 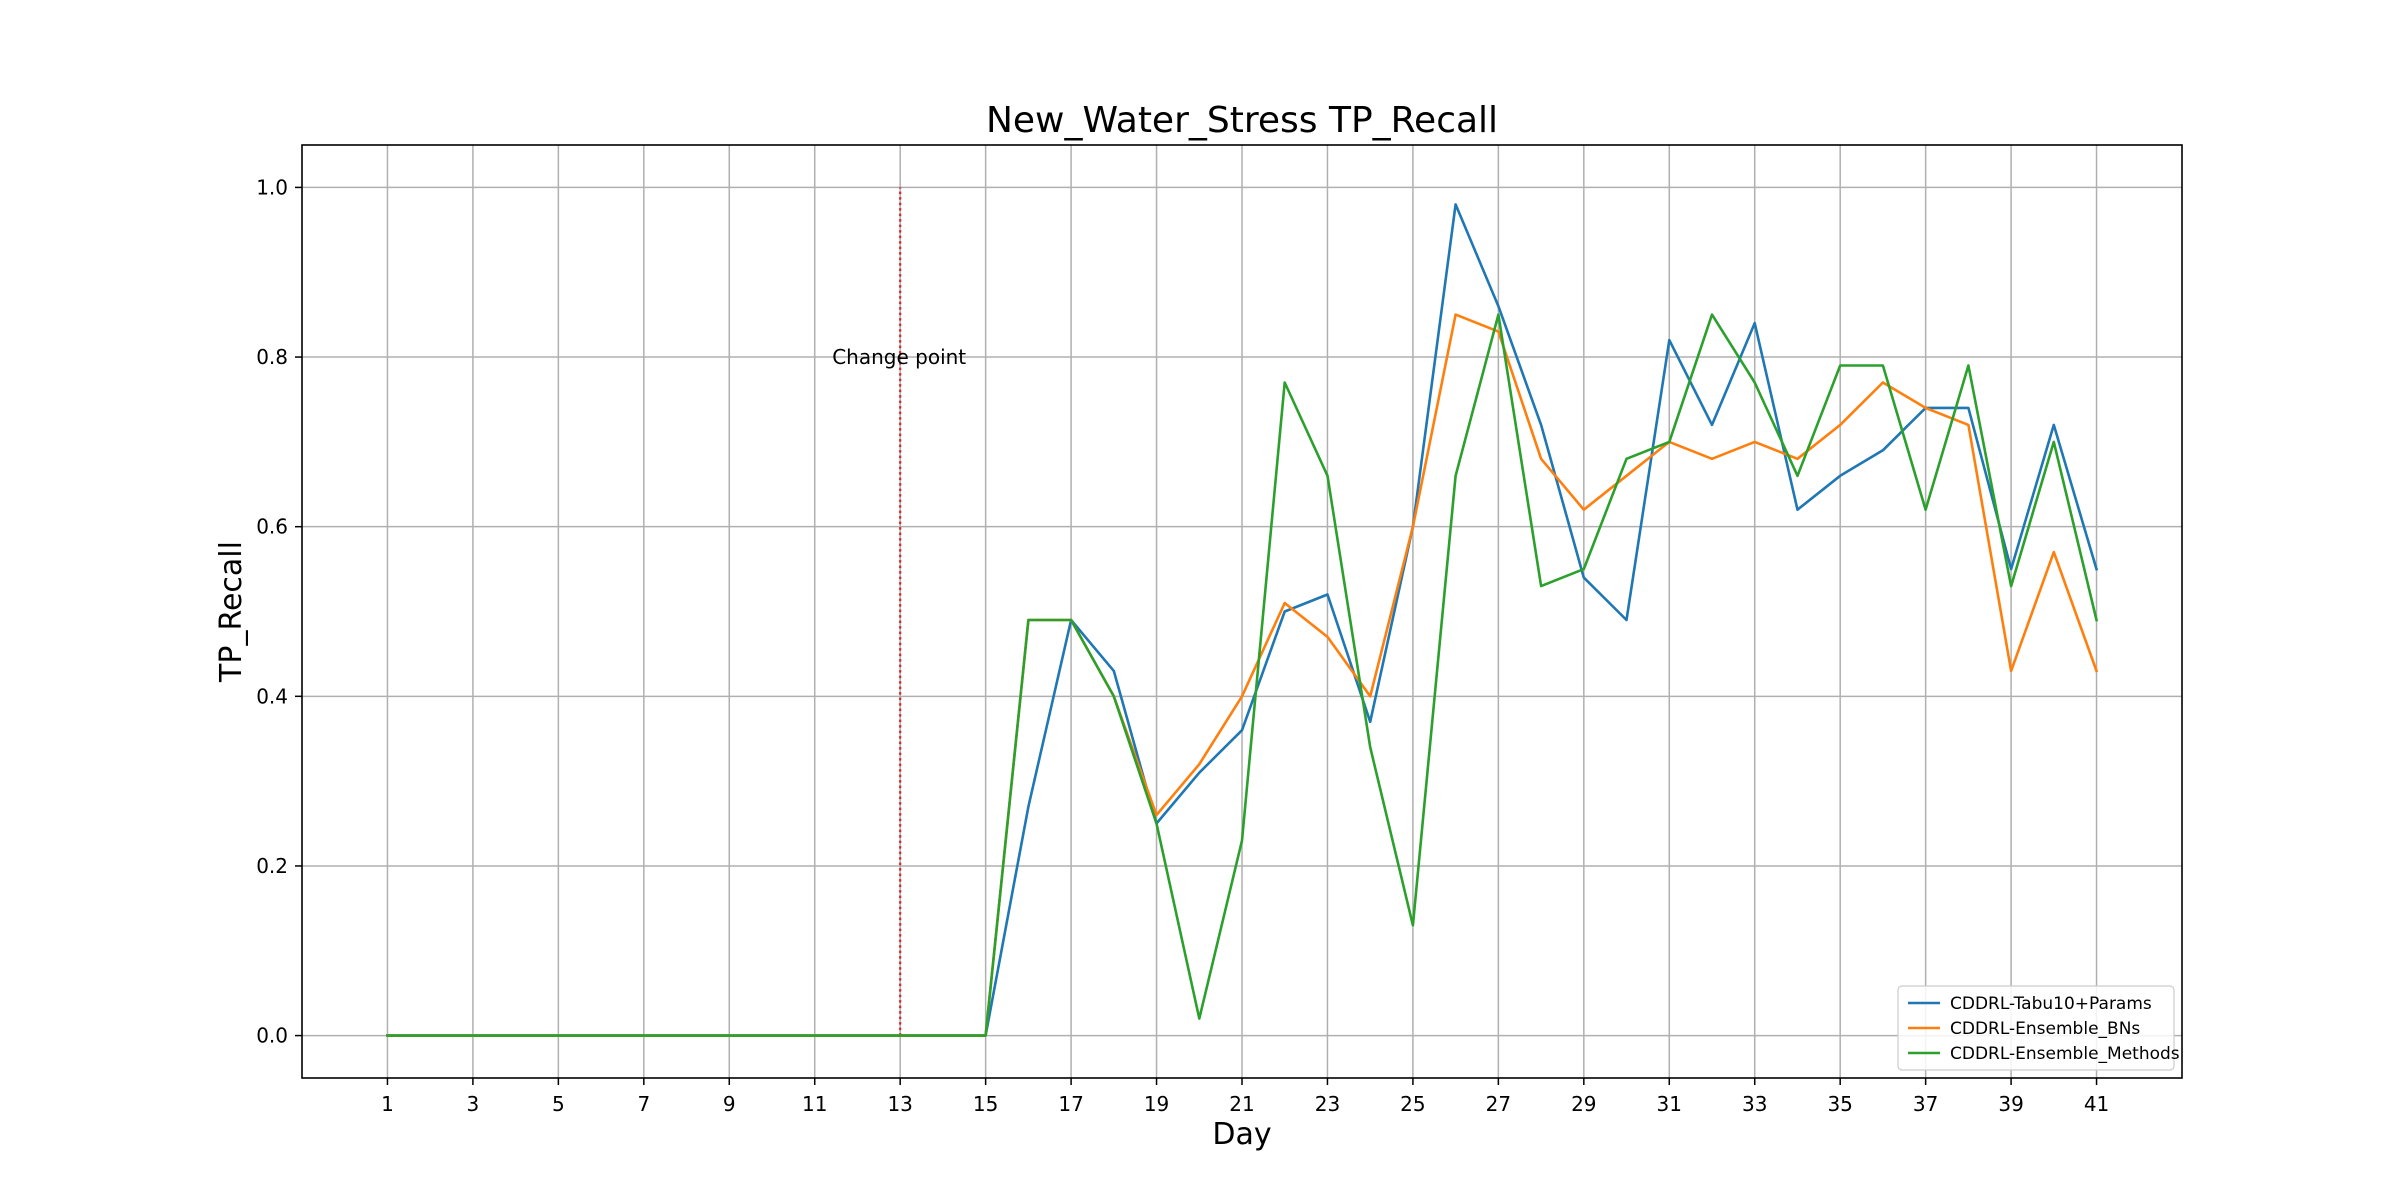 I want to click on legend-label: CDDRL-Ensemble_Methods, so click(x=2065, y=1054).